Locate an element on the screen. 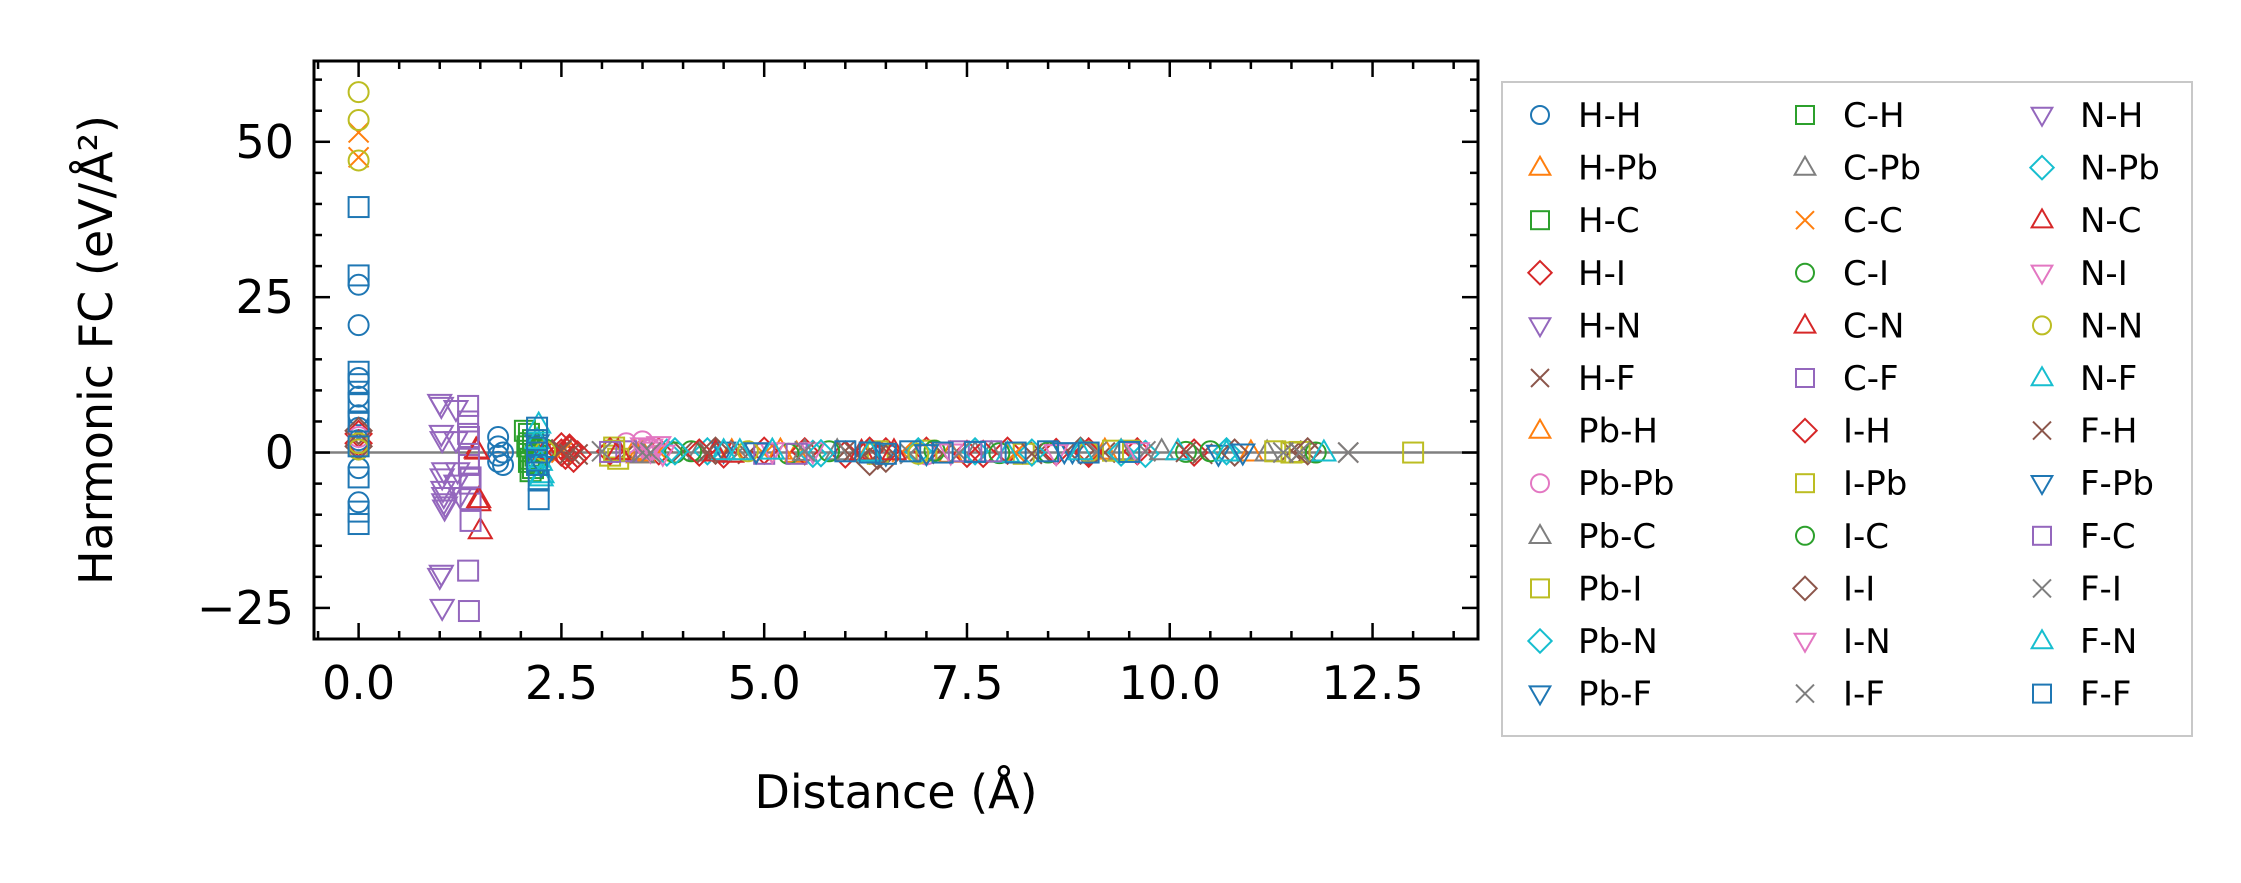 Image resolution: width=2241 pixels, height=883 pixels. legend-label-I-I: I-I is located at coordinates (1859, 589).